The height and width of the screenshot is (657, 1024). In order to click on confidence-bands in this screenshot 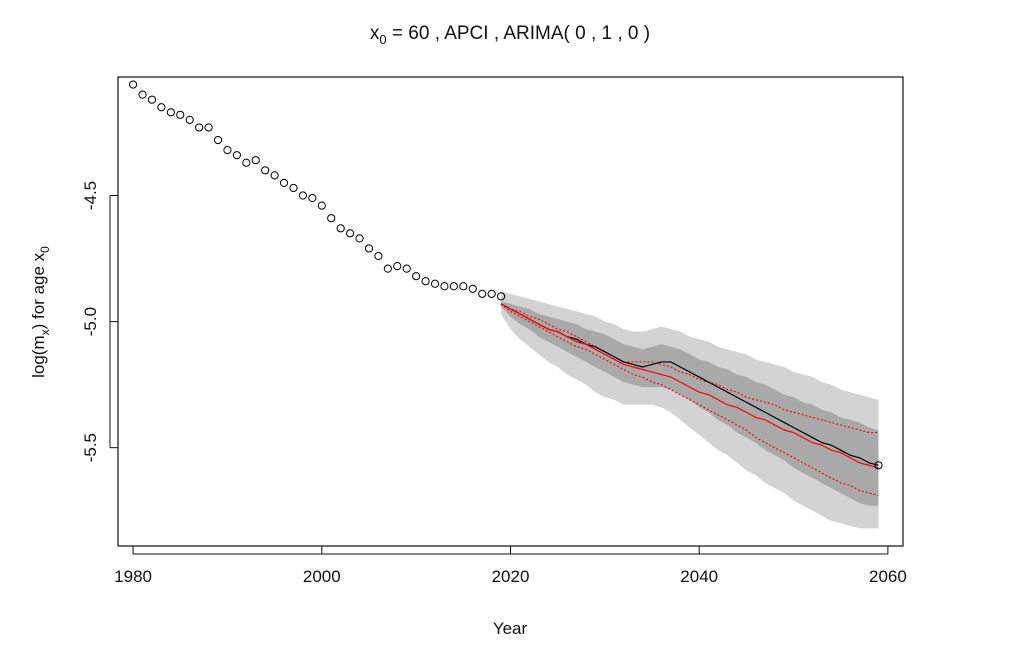, I will do `click(690, 410)`.